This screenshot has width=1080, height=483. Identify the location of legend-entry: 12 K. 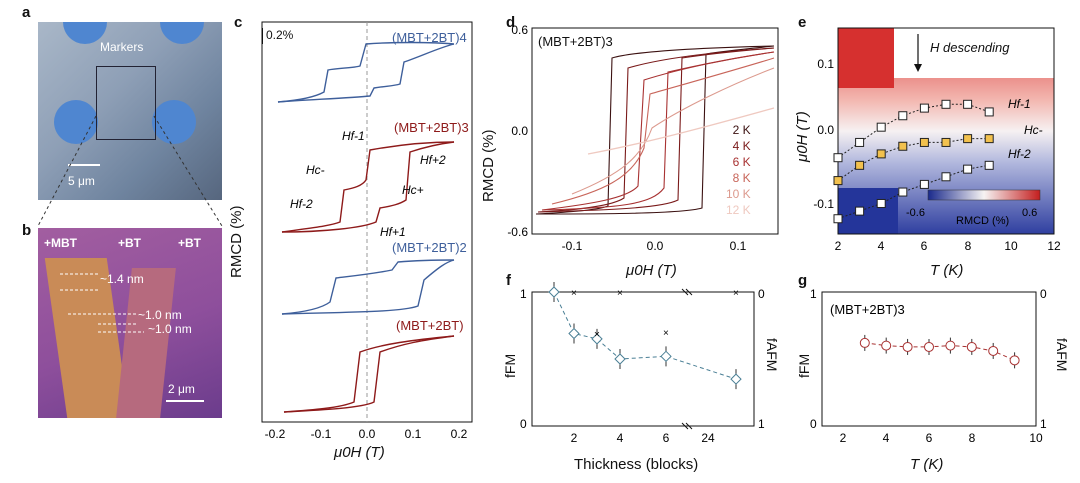
(738, 210).